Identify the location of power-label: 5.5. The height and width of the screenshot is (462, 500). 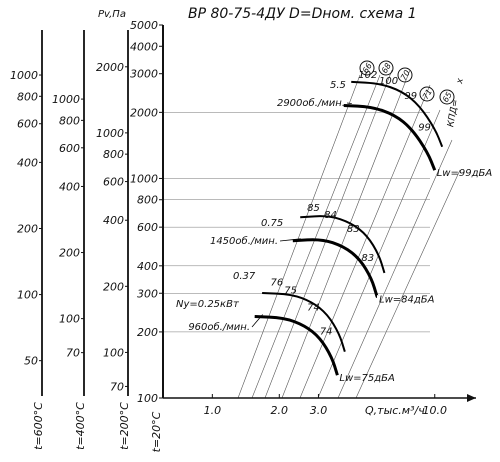
(338, 85).